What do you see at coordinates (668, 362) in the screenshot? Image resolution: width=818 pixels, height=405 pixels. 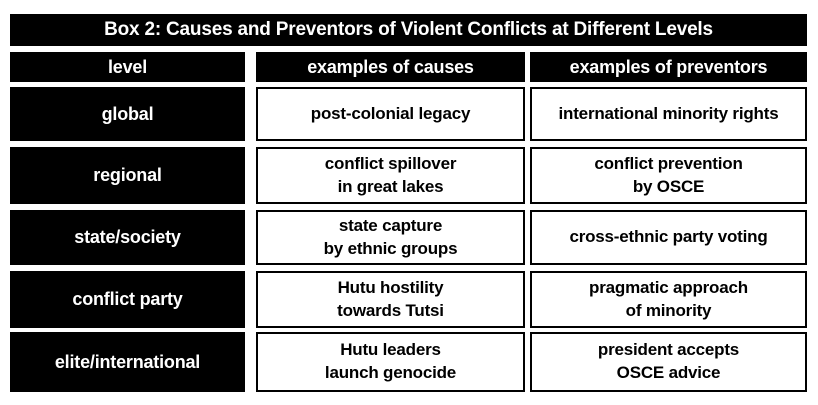 I see `preventor-cell: president accepts OSCE advice` at bounding box center [668, 362].